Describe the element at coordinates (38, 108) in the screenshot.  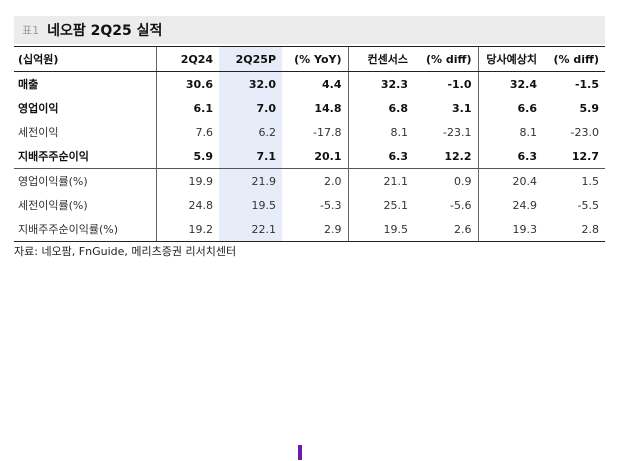
I see `row-label: 영업이익` at that location.